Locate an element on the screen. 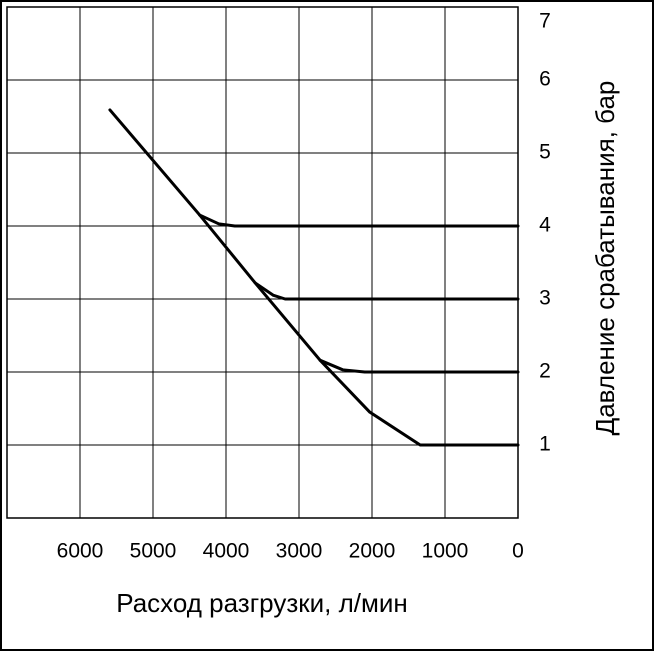  y-axis-title: Давление срабатывания, бар is located at coordinates (605, 258).